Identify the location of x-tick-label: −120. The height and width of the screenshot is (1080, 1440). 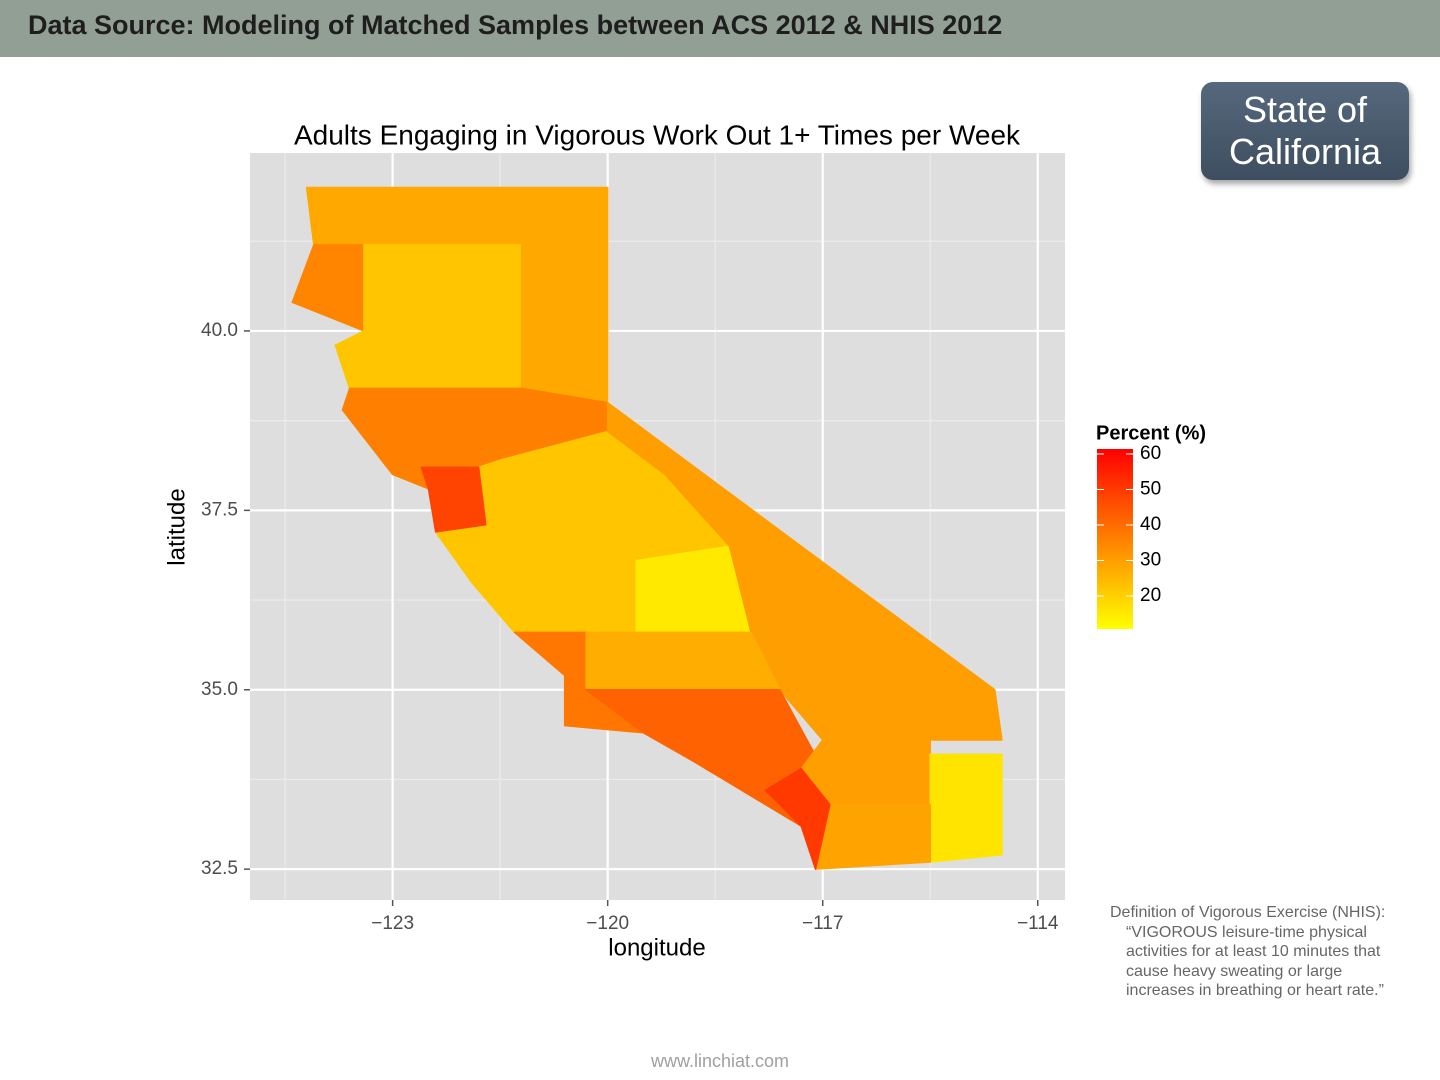
(607, 923).